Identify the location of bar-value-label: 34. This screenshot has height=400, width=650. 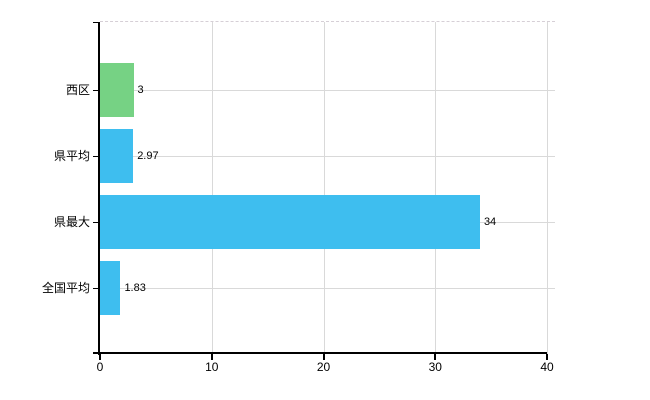
(490, 222).